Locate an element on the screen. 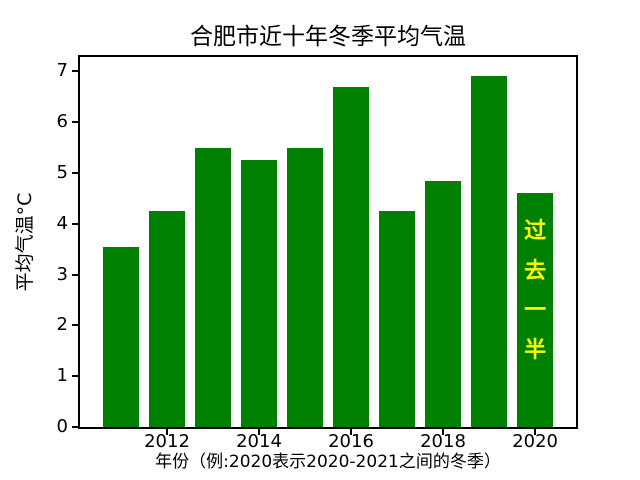  y-tick-label-3: 3 is located at coordinates (62, 274).